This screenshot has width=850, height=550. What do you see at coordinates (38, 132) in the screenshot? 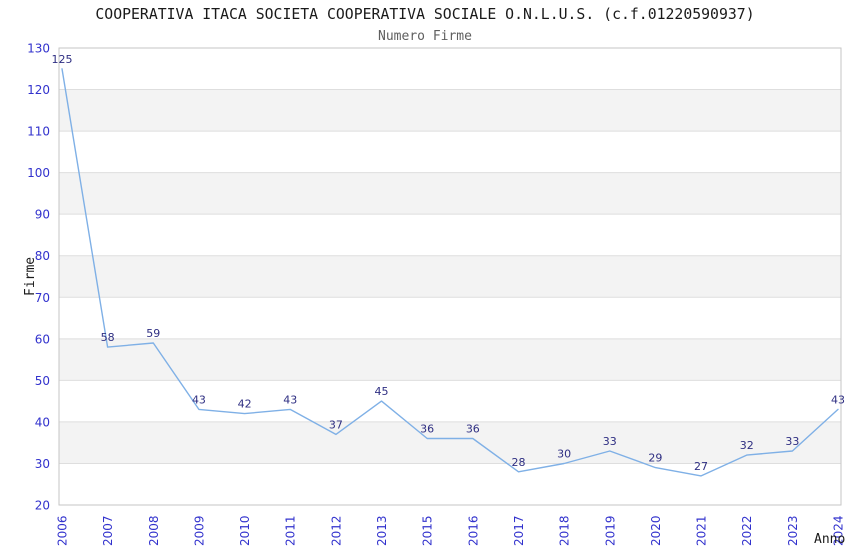
I see `y-tick-label: 110` at bounding box center [38, 132].